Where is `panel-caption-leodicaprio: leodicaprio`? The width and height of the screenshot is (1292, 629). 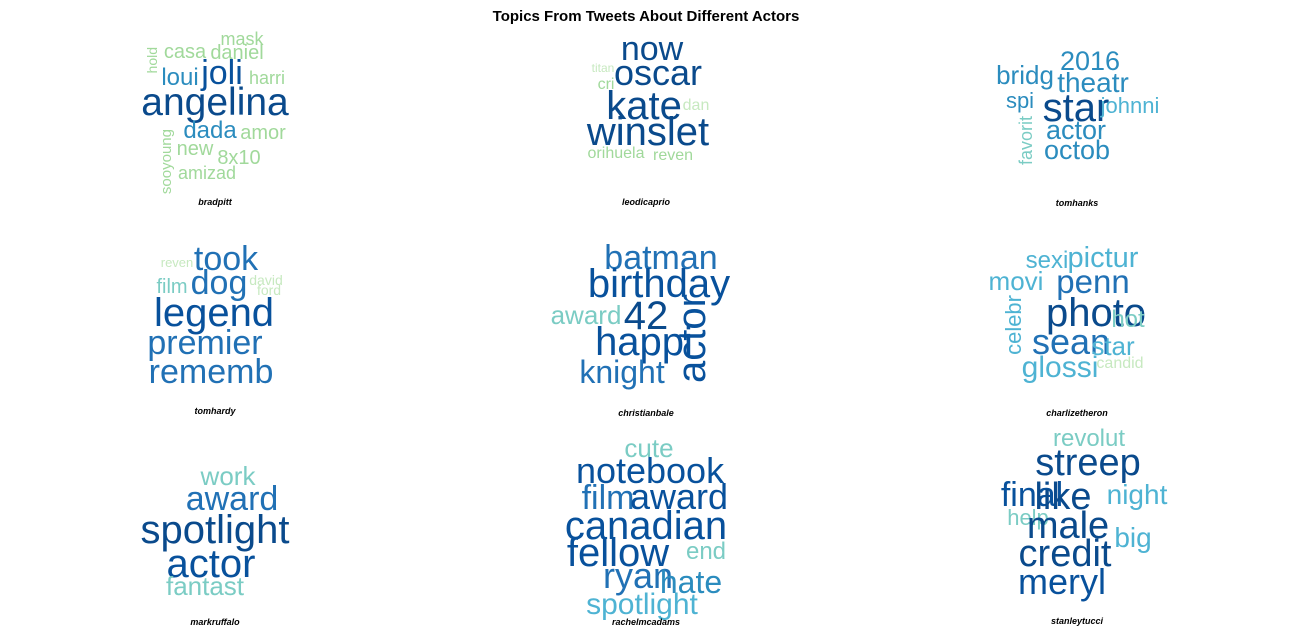
panel-caption-leodicaprio: leodicaprio is located at coordinates (646, 202).